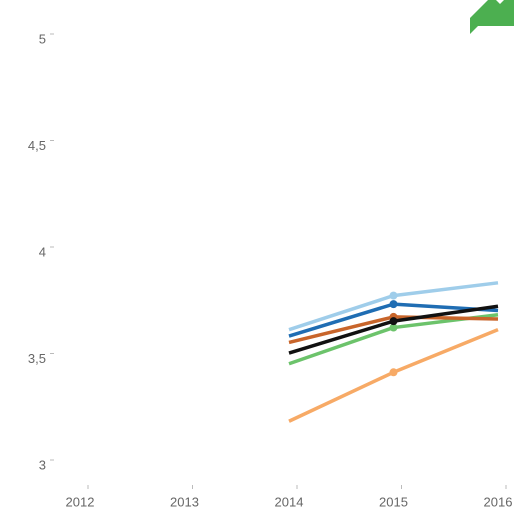 Image resolution: width=525 pixels, height=529 pixels. What do you see at coordinates (289, 501) in the screenshot?
I see `x-tick-label: 2014` at bounding box center [289, 501].